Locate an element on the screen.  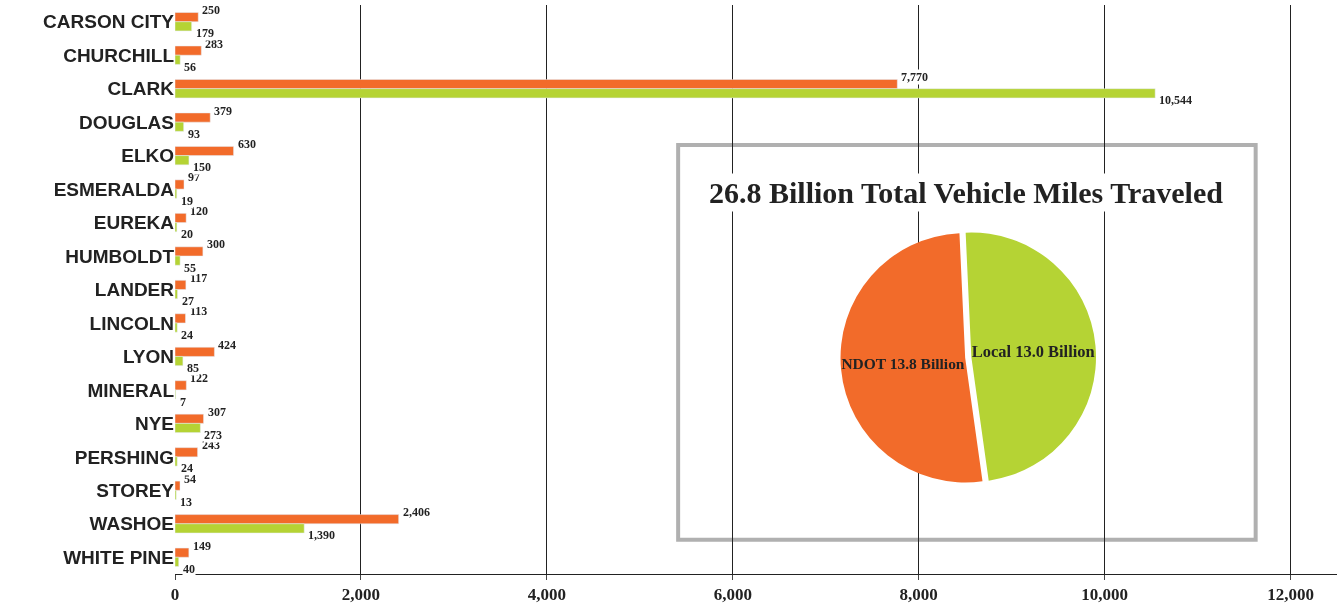
y-tick-label: LANDER is located at coordinates (134, 290).